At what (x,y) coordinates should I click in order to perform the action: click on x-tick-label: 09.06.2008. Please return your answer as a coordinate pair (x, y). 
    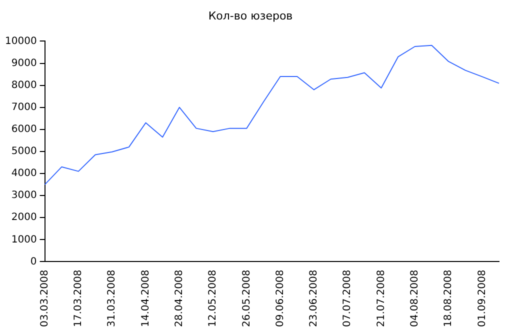
    Looking at the image, I should click on (280, 299).